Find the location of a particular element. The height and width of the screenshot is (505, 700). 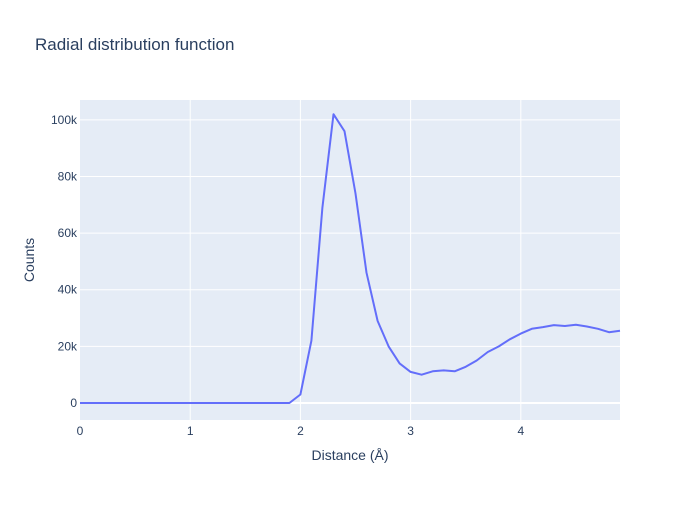

x-tick-label: 0 is located at coordinates (80, 431).